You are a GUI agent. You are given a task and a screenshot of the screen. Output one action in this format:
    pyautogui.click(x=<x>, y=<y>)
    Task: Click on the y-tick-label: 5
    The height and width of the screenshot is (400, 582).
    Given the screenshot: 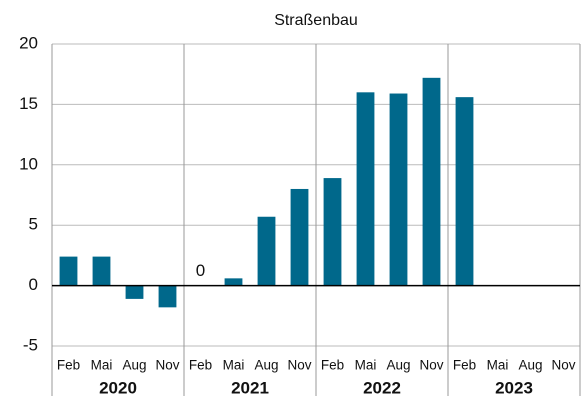 What is the action you would take?
    pyautogui.click(x=33, y=224)
    